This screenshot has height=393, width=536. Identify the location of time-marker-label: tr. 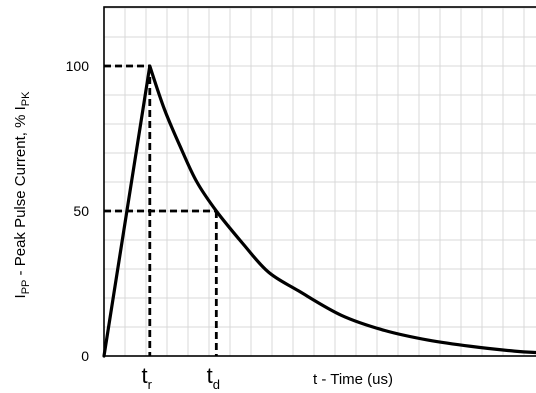
(147, 377).